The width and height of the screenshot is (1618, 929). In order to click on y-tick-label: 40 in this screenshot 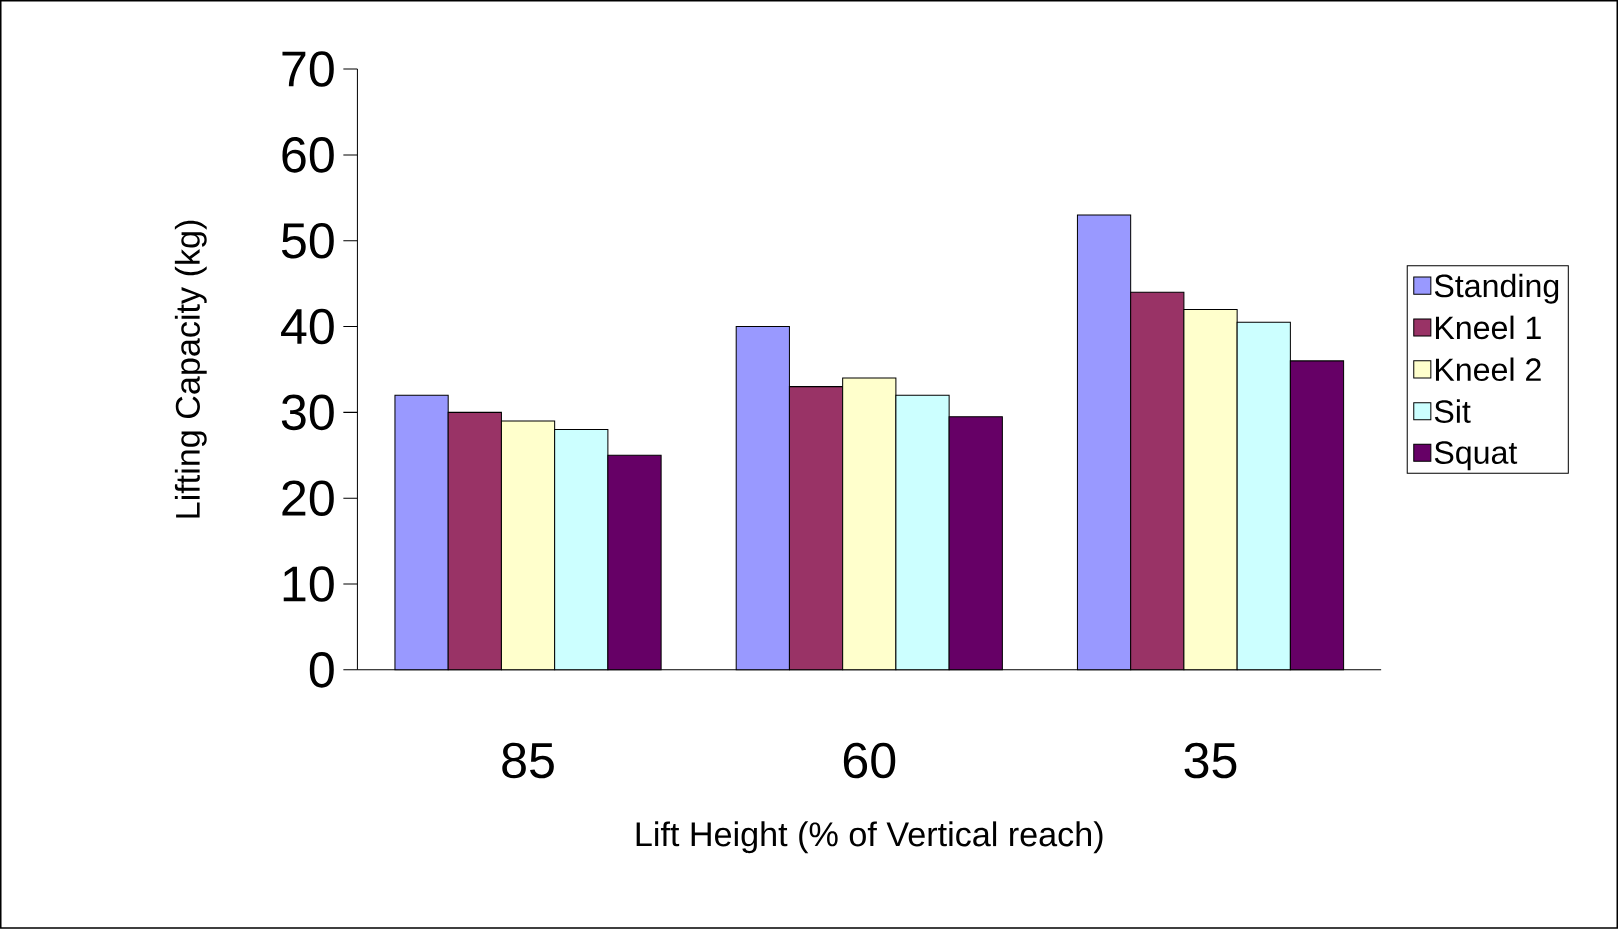, I will do `click(307, 326)`.